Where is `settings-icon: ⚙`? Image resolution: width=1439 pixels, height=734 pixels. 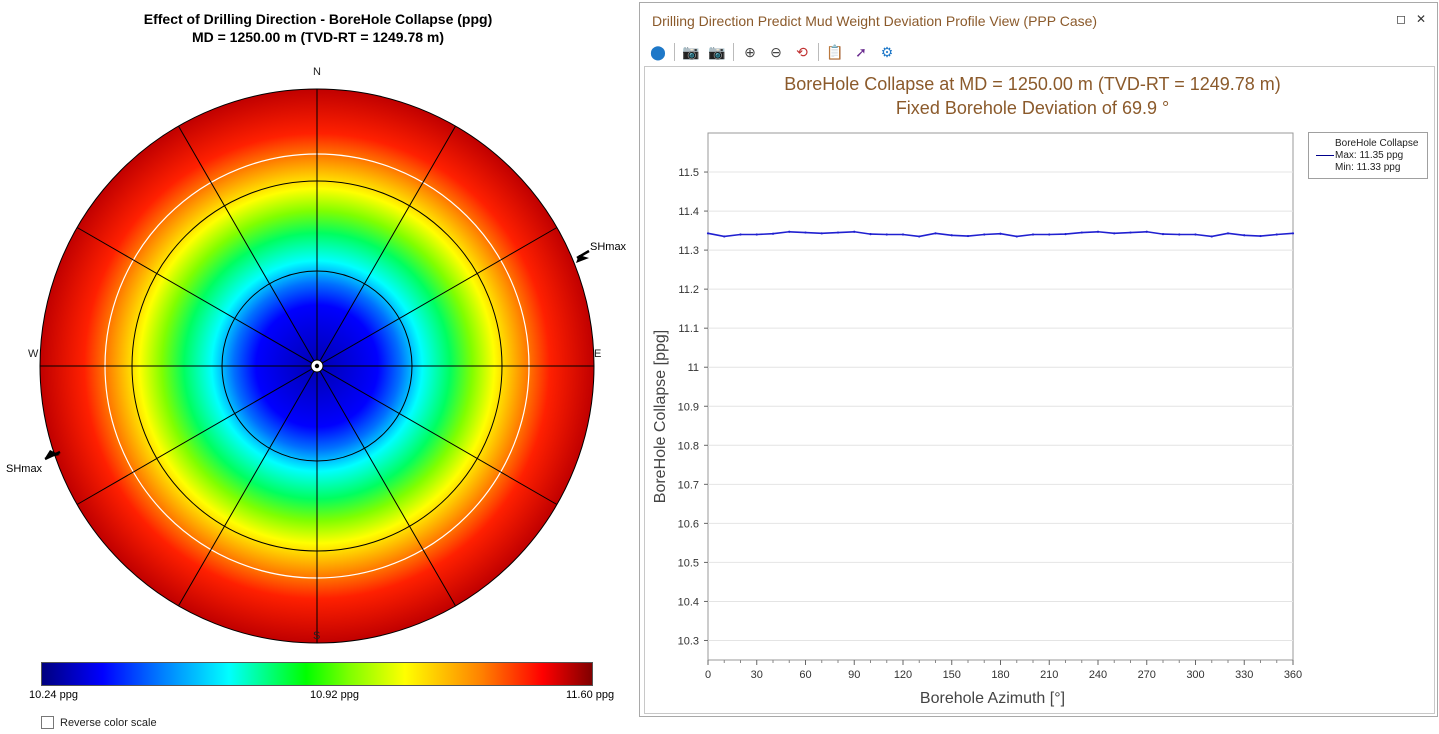
settings-icon: ⚙ is located at coordinates (887, 51).